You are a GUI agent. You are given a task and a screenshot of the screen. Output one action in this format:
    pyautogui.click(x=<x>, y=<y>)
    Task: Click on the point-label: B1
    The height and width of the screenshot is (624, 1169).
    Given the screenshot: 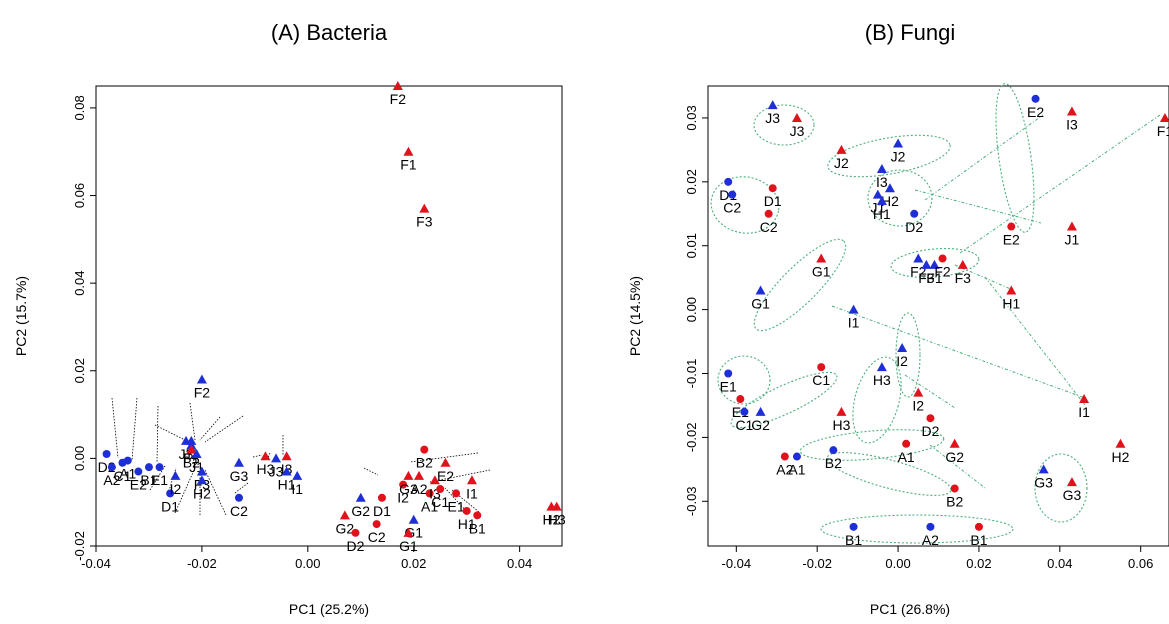 What is the action you would take?
    pyautogui.click(x=978, y=540)
    